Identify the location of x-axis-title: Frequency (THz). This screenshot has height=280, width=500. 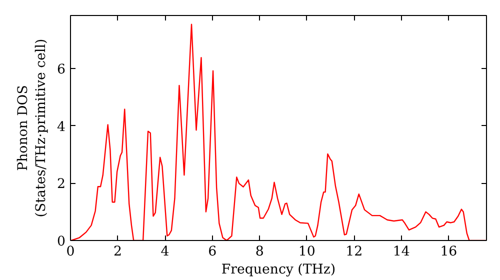
(278, 270).